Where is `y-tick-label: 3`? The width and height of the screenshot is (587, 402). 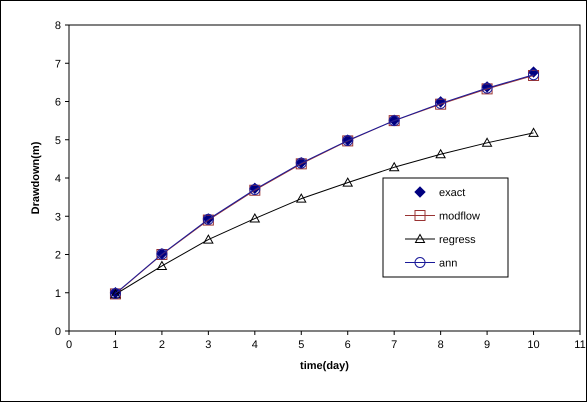
y-tick-label: 3 is located at coordinates (57, 217).